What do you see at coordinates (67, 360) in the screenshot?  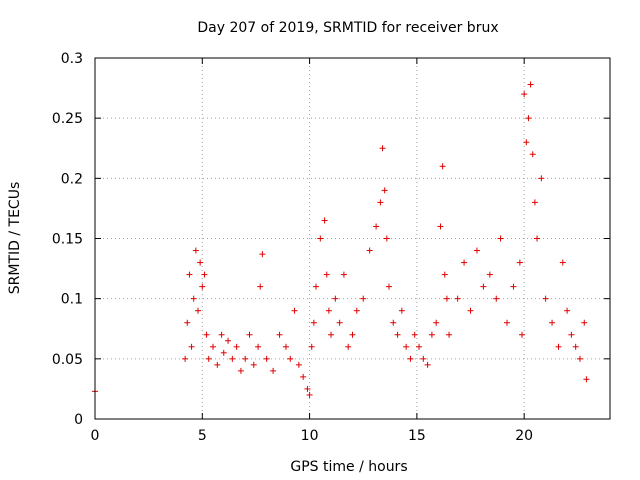 I see `y-tick-label: 0.05` at bounding box center [67, 360].